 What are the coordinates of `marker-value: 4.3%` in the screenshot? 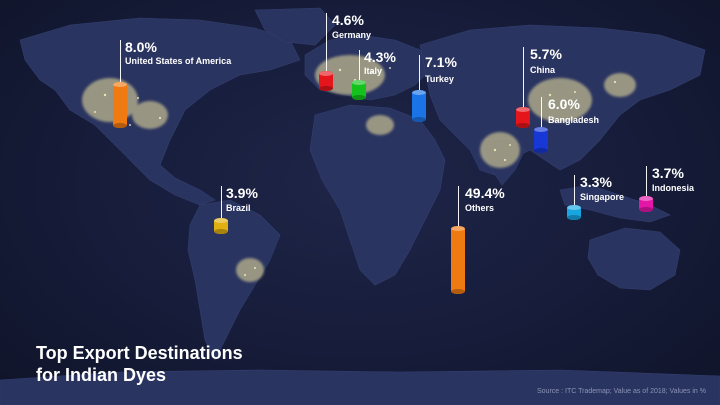 It's located at (380, 57).